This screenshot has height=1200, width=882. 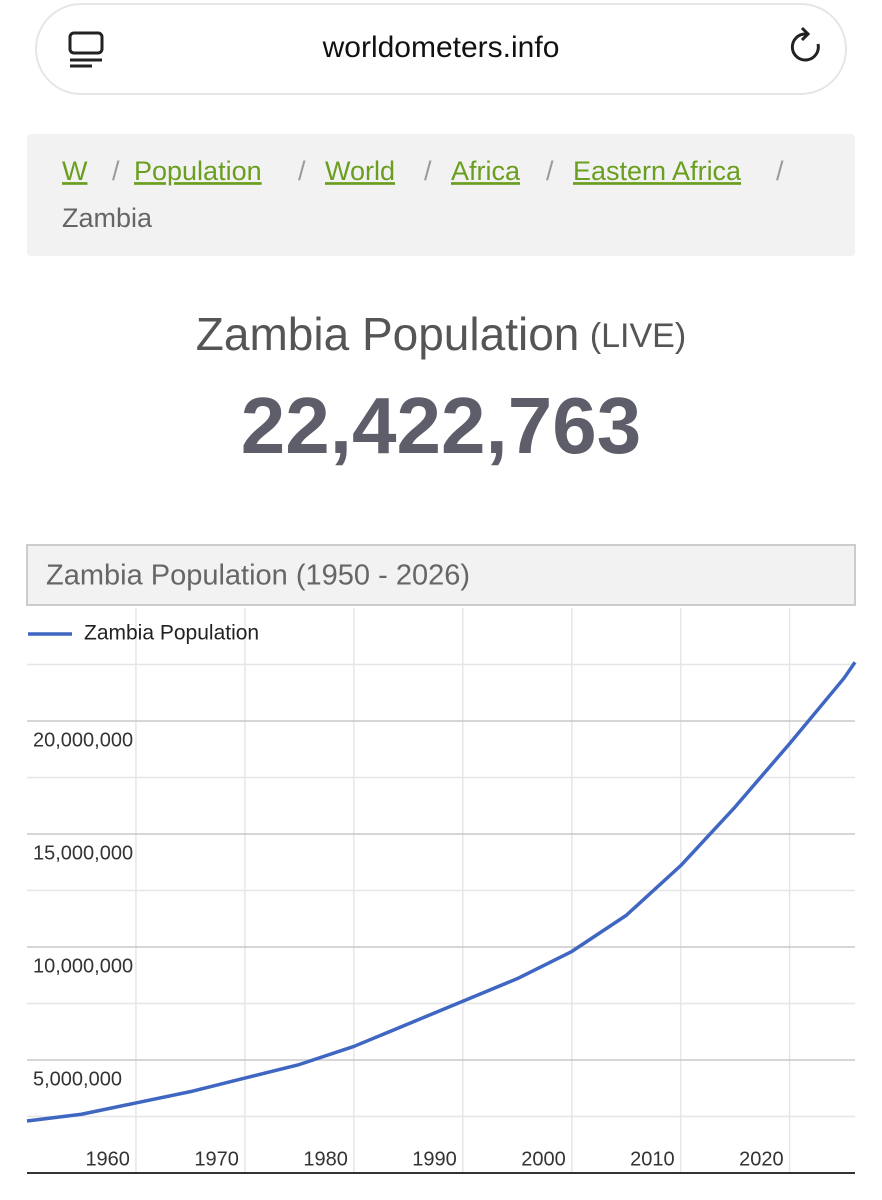 I want to click on x-tick-label: 2010, so click(x=652, y=1159).